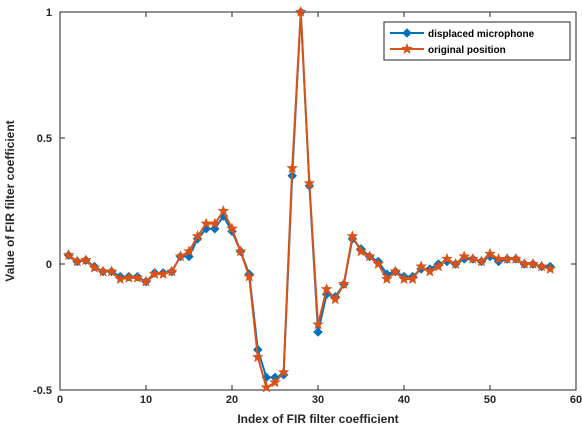  I want to click on x-axis-label: Index of FIR filter coefficient, so click(317, 419).